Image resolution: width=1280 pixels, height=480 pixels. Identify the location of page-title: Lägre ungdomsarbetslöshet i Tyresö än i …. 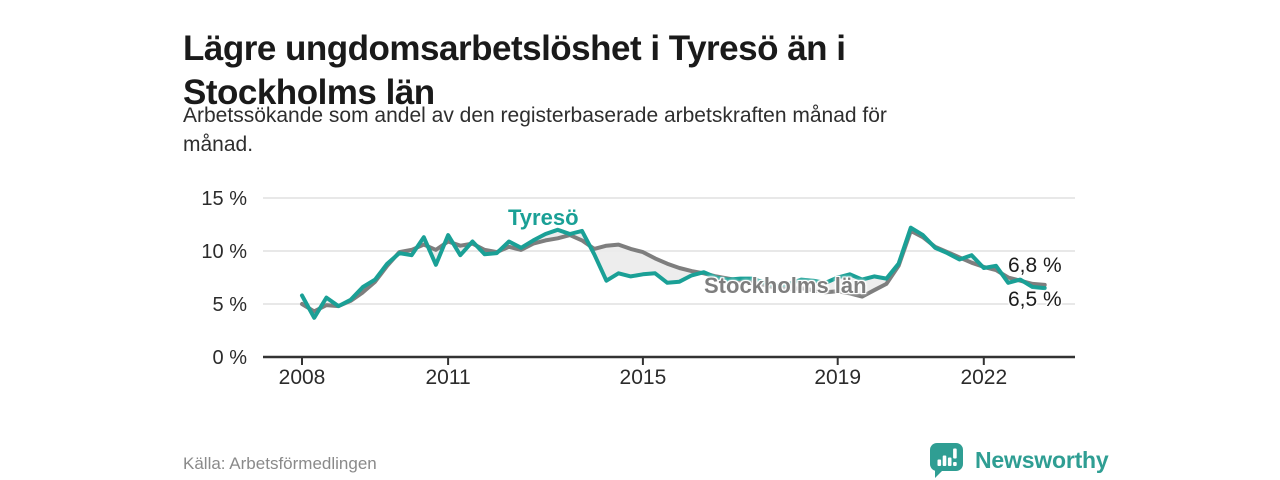
(633, 71).